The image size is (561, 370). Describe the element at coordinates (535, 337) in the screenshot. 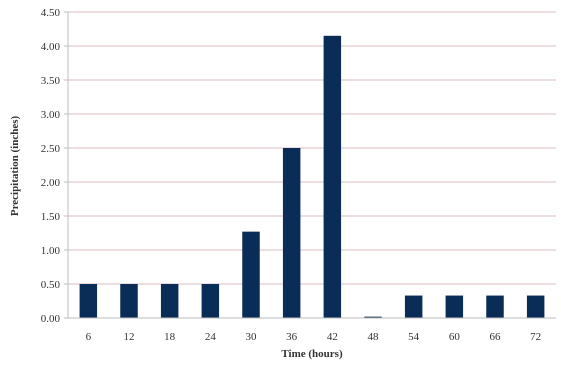

I see `x-tick-label: 72` at that location.